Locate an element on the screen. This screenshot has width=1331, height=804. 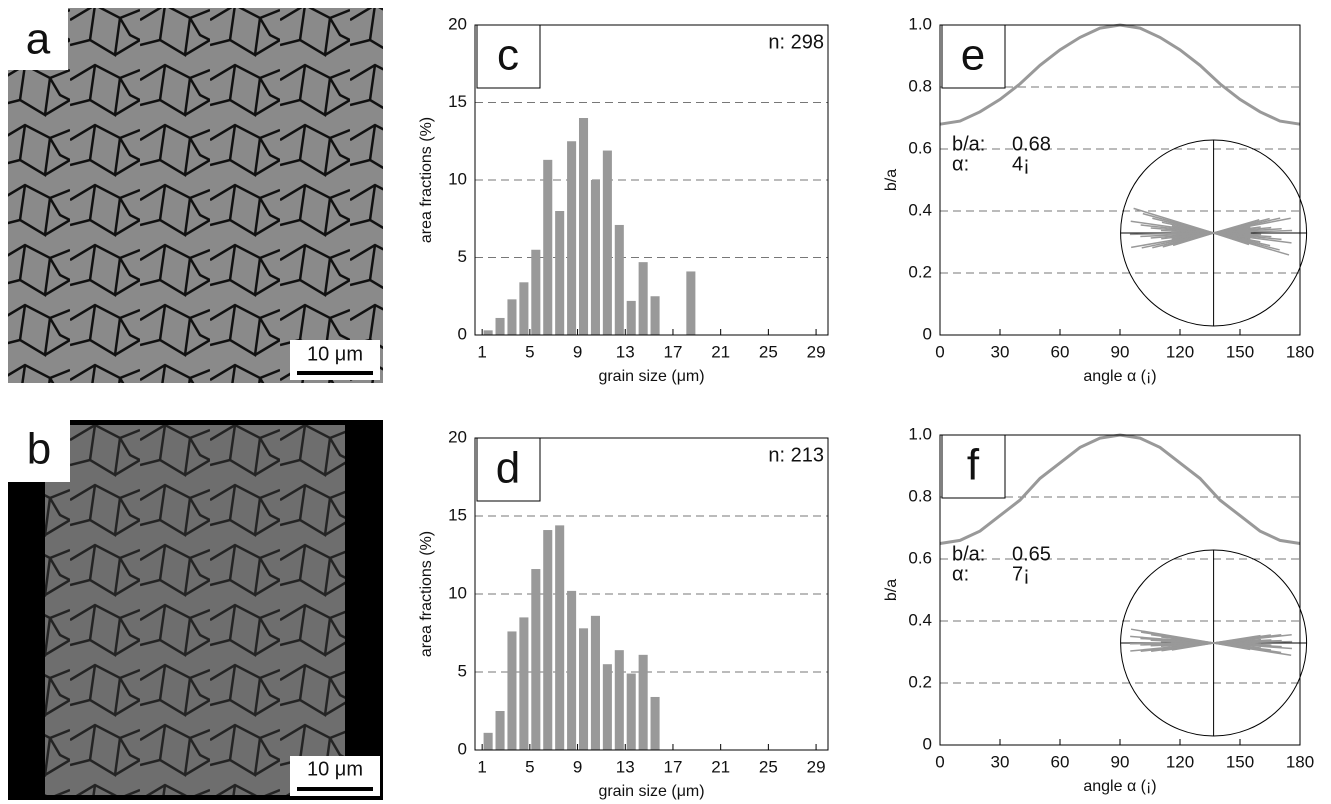
x-tick-label: 5 is located at coordinates (529, 351).